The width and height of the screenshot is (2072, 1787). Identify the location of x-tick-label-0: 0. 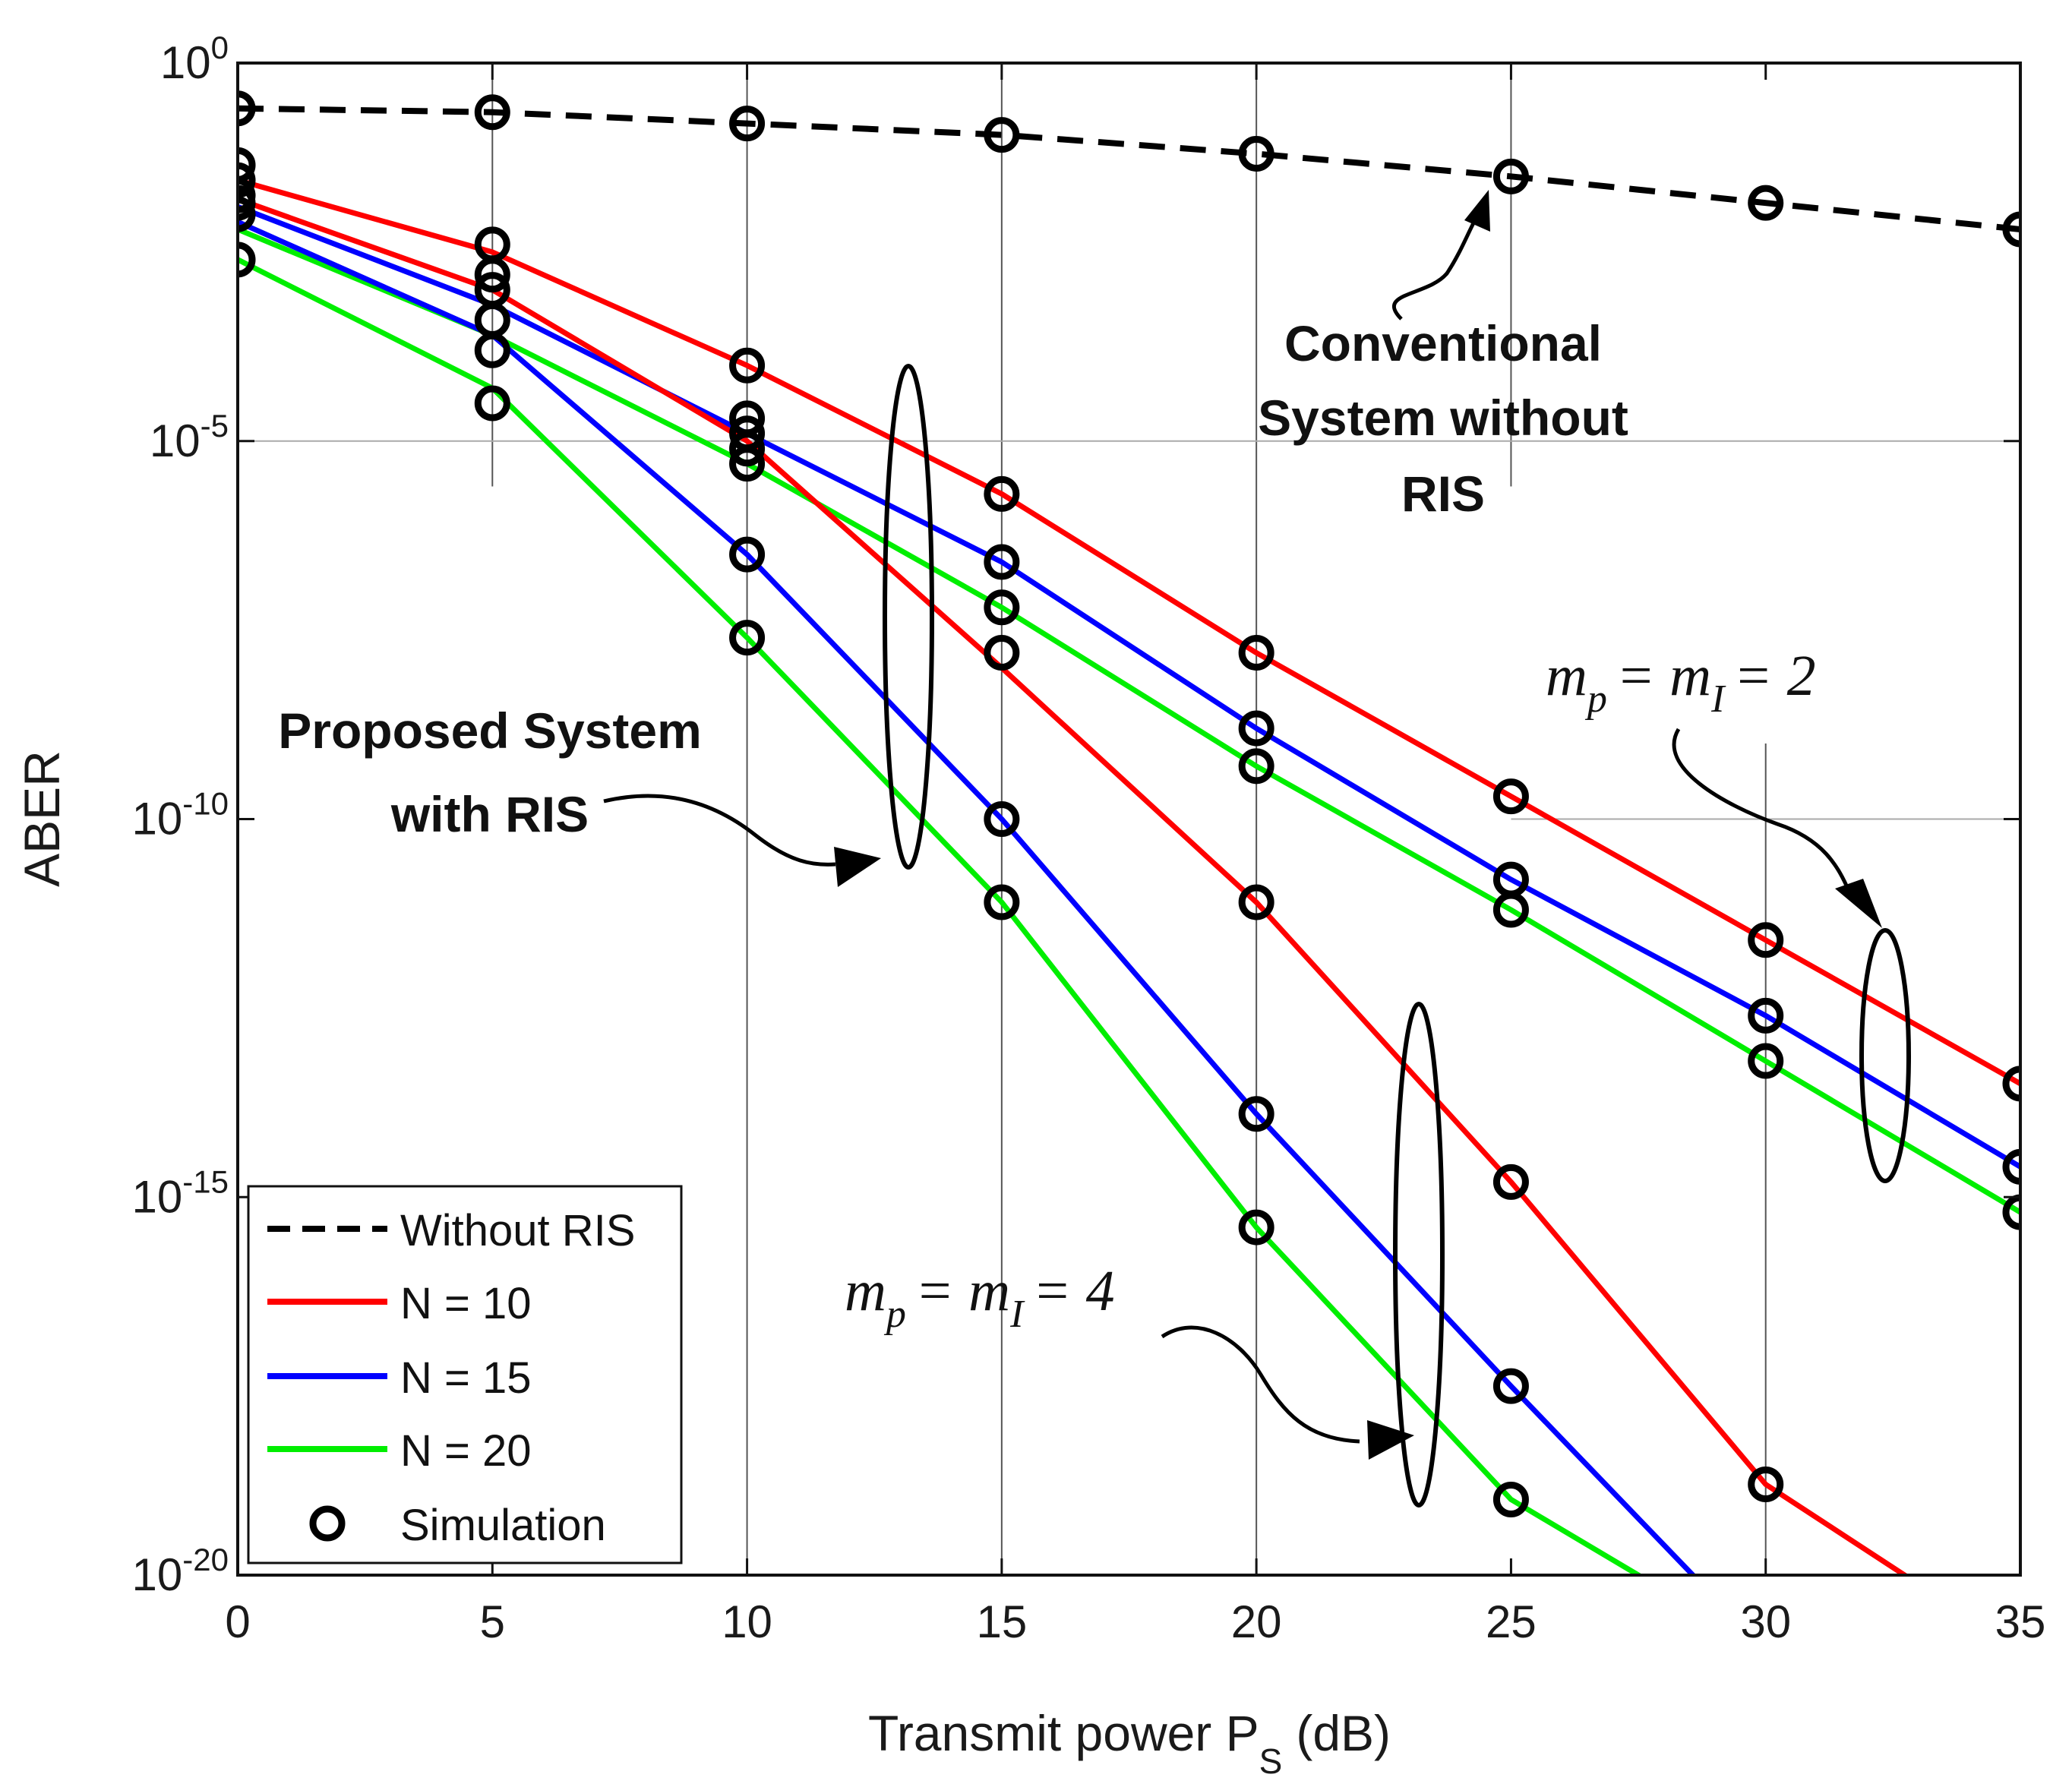
(238, 1621).